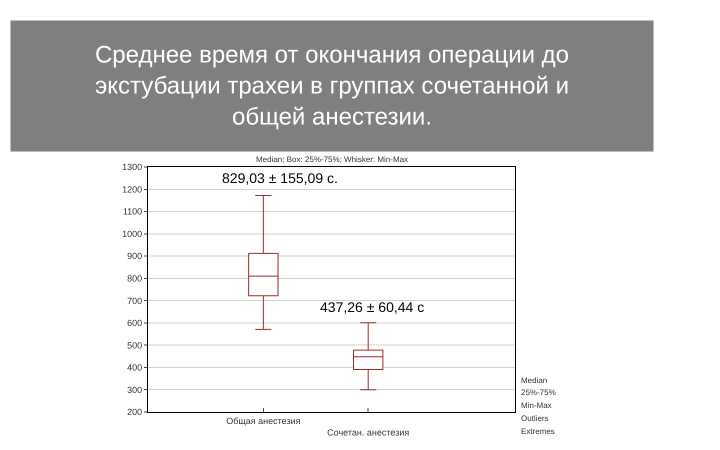 Image resolution: width=720 pixels, height=450 pixels. Describe the element at coordinates (134, 256) in the screenshot. I see `y-tick-label: 900` at that location.